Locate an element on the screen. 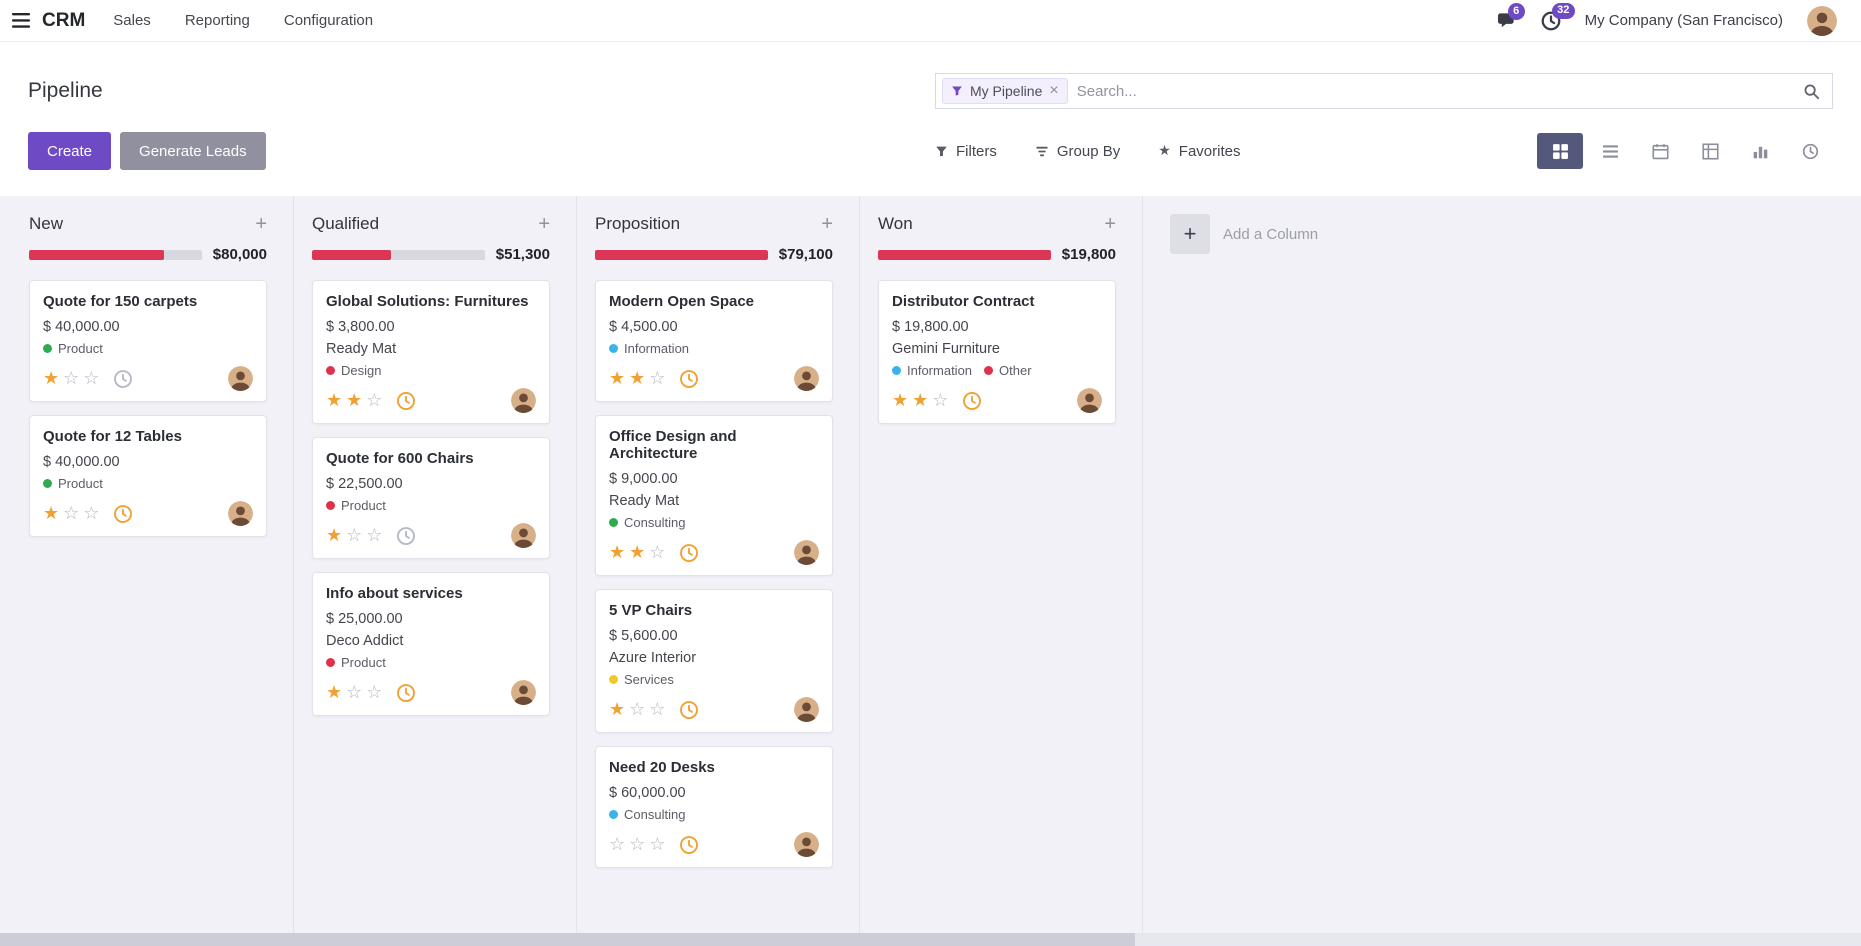  tag-label: Services is located at coordinates (649, 679).